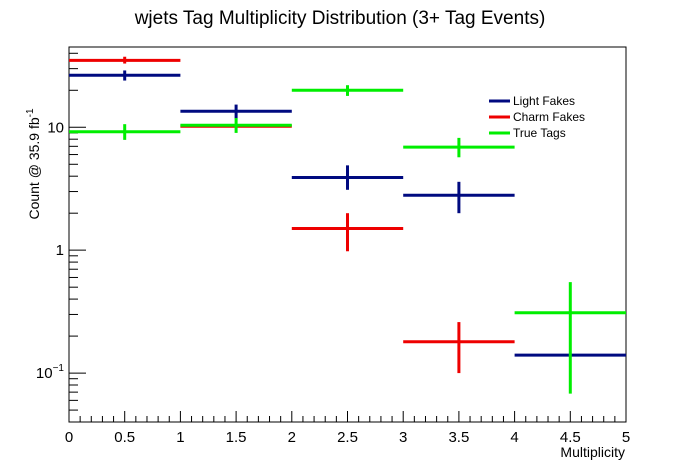  I want to click on legend: Light Fakes Charm Fakes True Tags, so click(539, 117).